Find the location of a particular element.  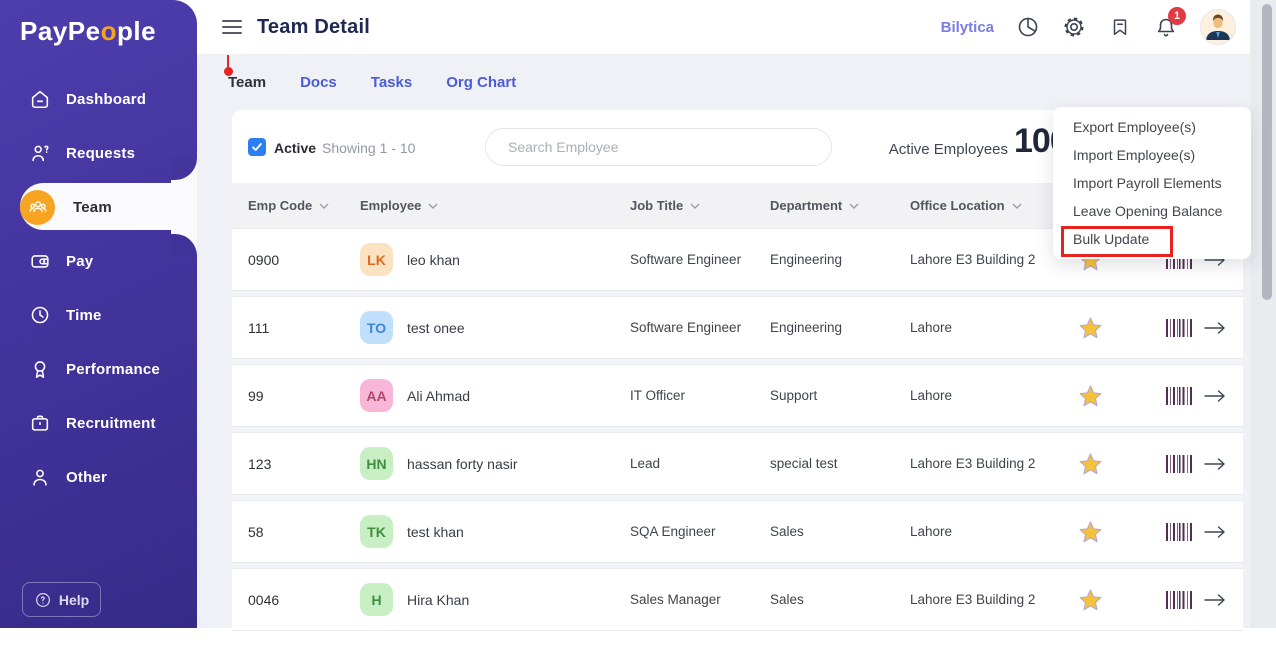

click-marker-dot is located at coordinates (228, 71).